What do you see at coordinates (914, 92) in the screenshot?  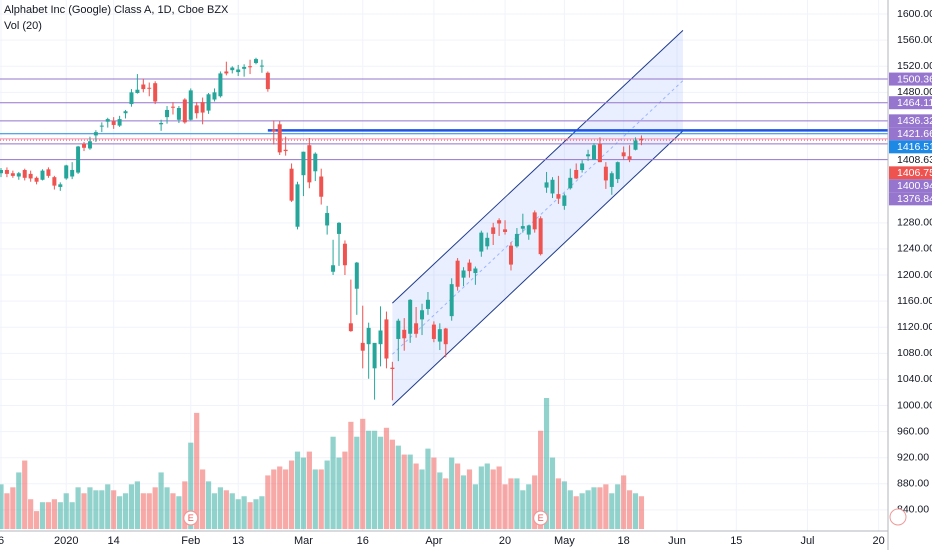 I see `y-tick-label: 1480.00` at bounding box center [914, 92].